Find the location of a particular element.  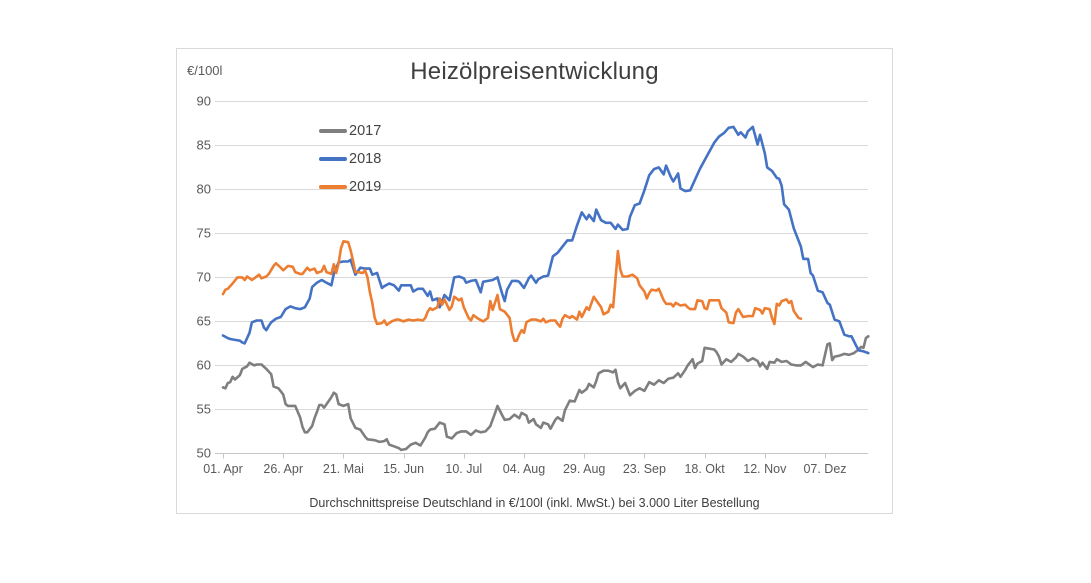

y-tick-label: 70 is located at coordinates (203, 276).